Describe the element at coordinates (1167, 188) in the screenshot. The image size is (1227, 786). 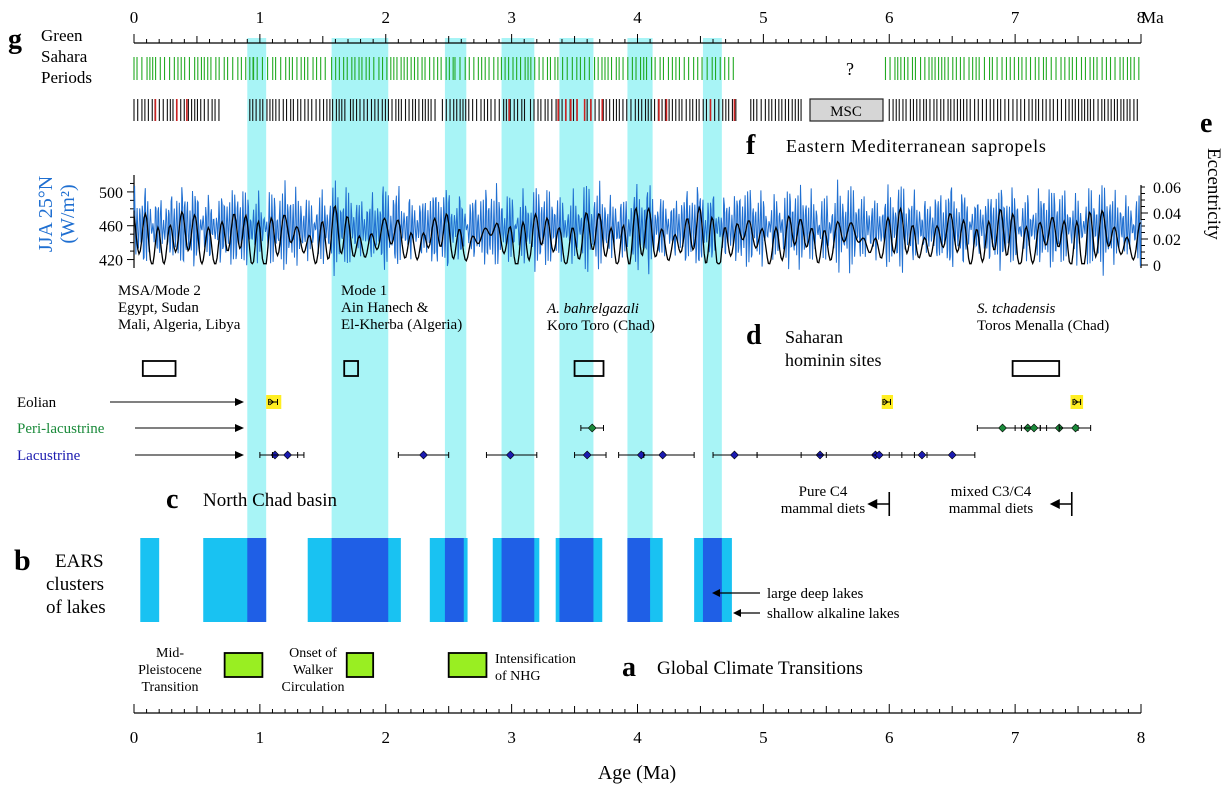
I see `eccentricity-tick-label: 0.06` at that location.